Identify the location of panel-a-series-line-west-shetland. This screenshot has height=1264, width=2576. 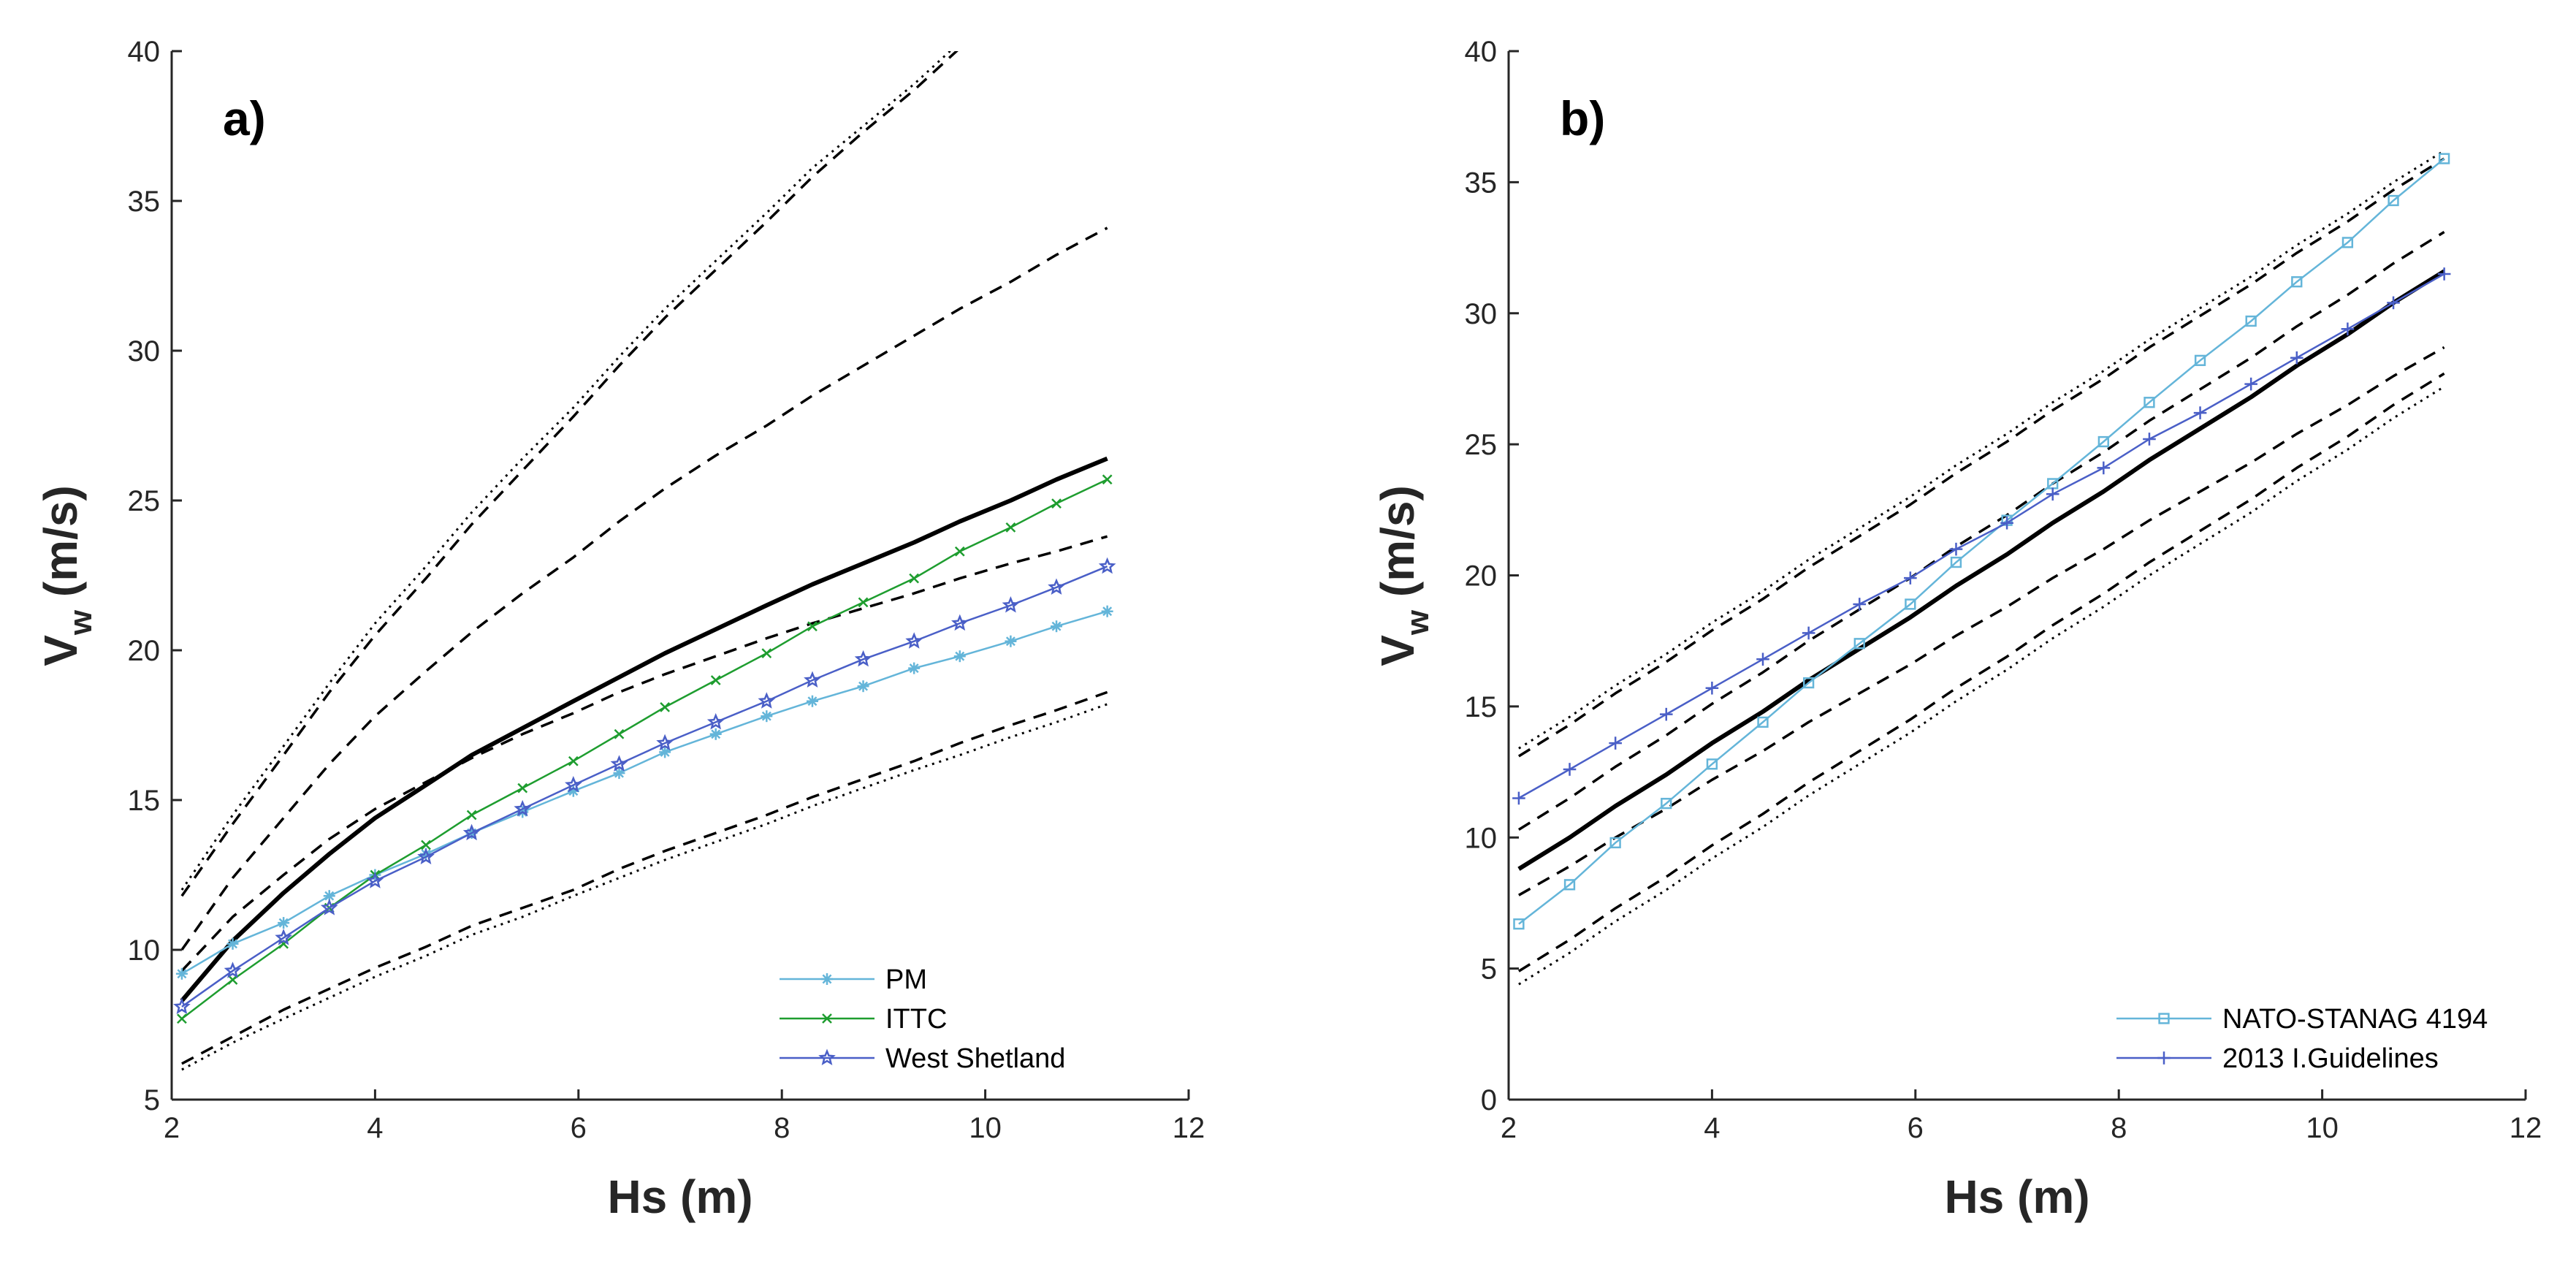
(644, 787).